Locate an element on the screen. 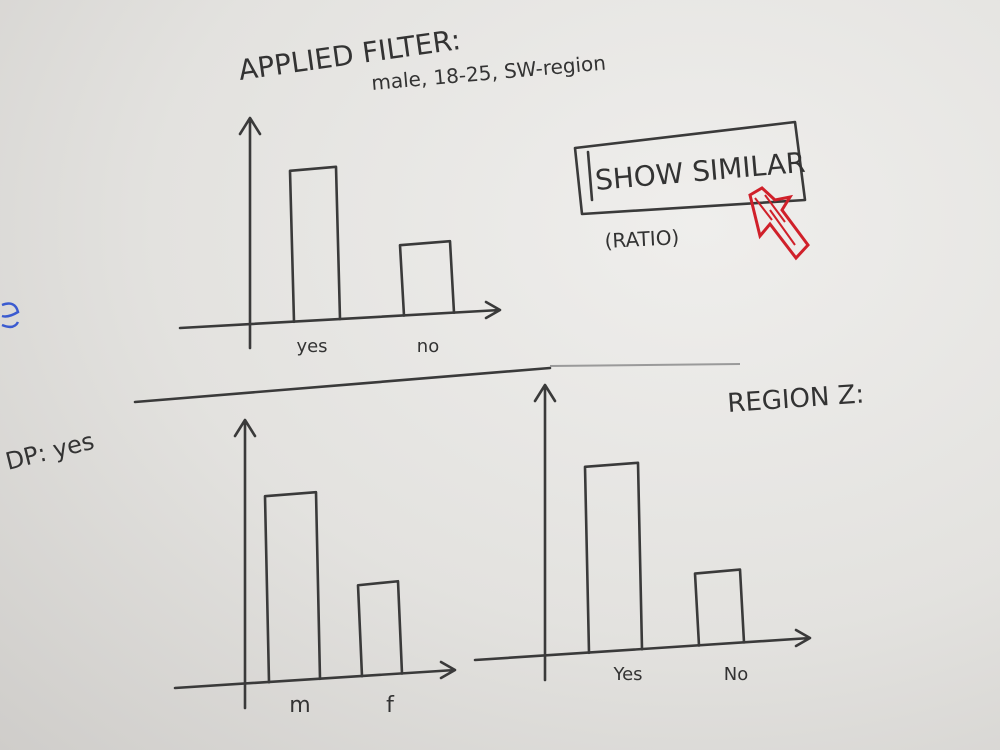  tick-label: no is located at coordinates (428, 346).